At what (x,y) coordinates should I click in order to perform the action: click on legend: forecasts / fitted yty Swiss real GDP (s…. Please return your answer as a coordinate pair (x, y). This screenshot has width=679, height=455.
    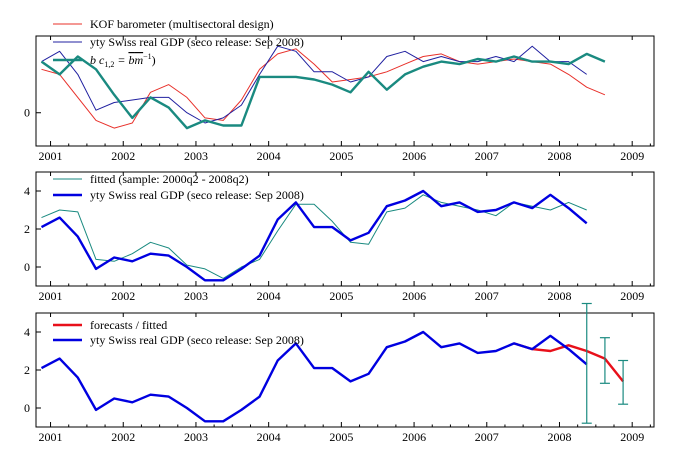
    Looking at the image, I should click on (178, 332).